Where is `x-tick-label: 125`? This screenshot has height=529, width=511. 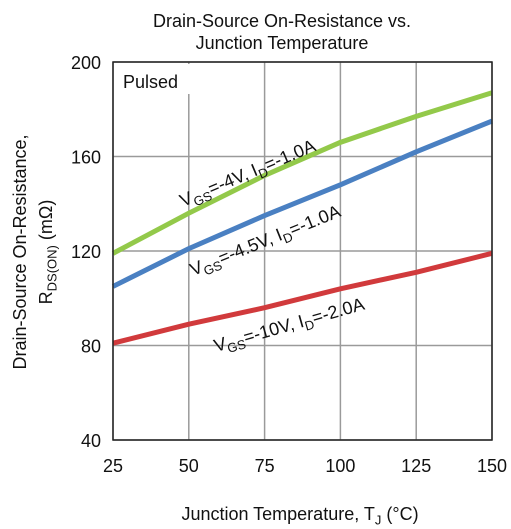
x-tick-label: 125 is located at coordinates (416, 466).